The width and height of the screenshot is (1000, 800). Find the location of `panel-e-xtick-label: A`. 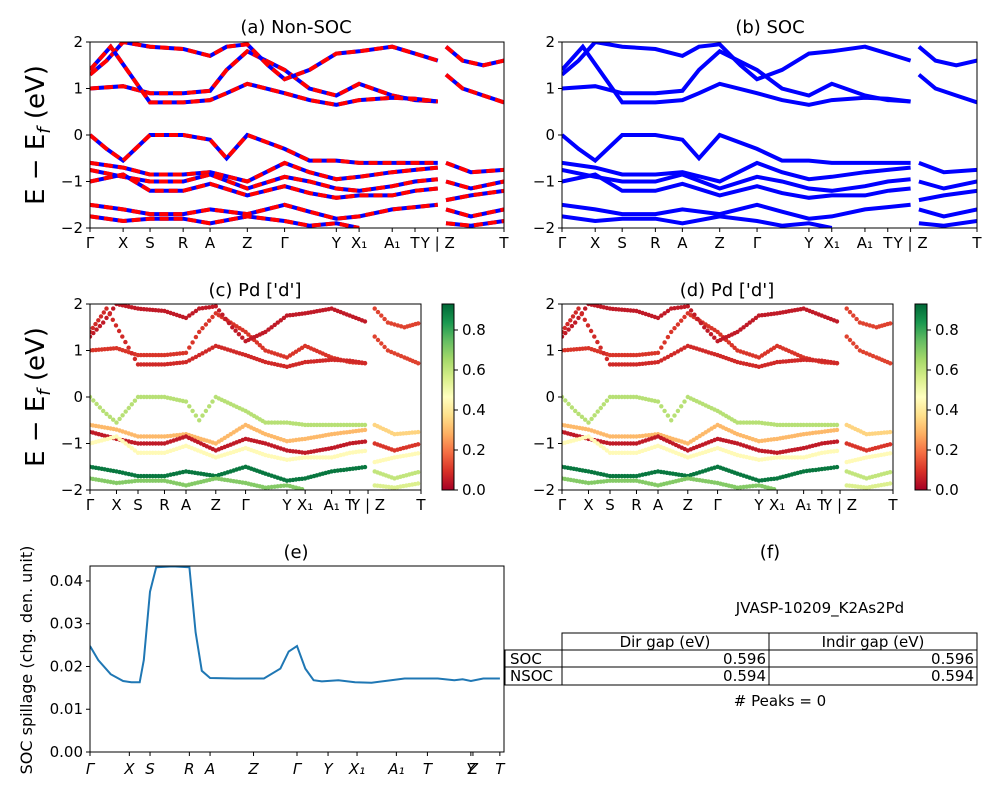

panel-e-xtick-label: A is located at coordinates (209, 769).